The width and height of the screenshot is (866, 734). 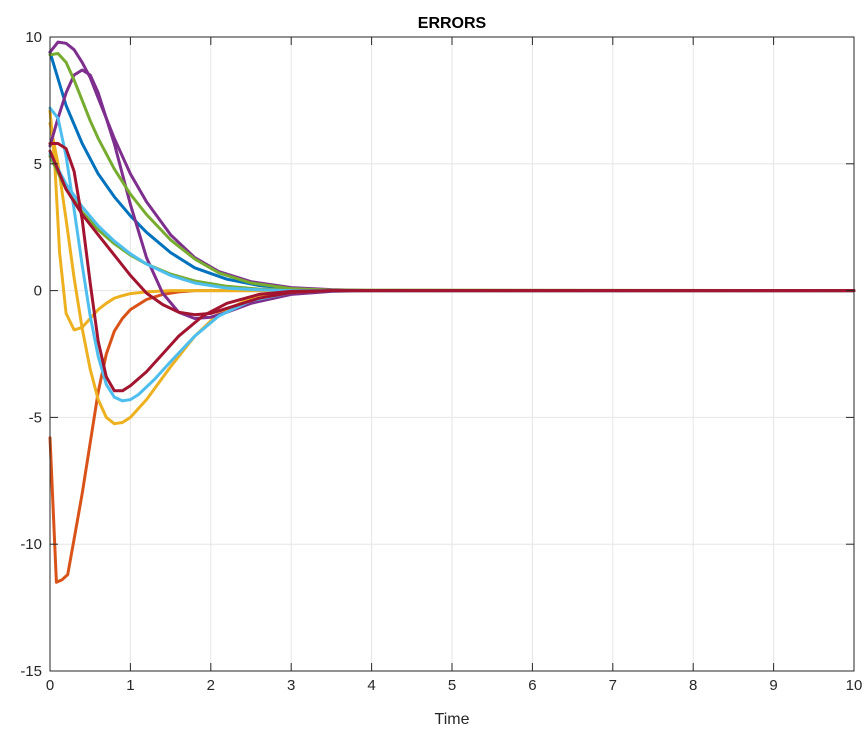 I want to click on x-axis-label: Time, so click(x=452, y=719).